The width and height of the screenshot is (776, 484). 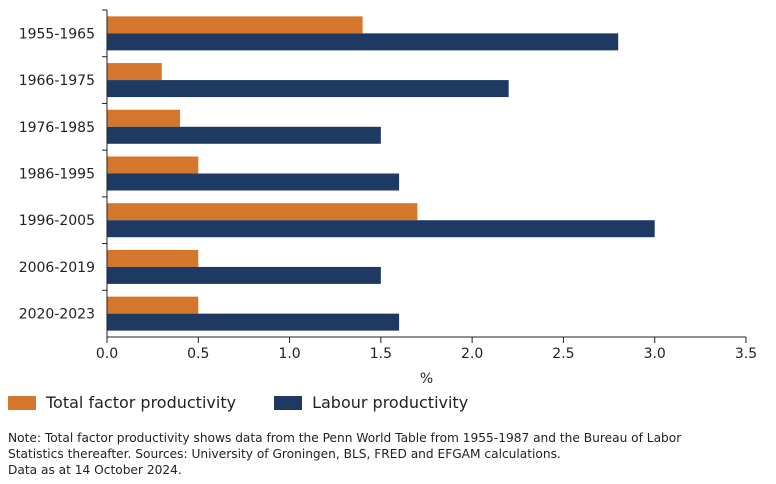 What do you see at coordinates (107, 354) in the screenshot?
I see `x-tick-label: 0.0` at bounding box center [107, 354].